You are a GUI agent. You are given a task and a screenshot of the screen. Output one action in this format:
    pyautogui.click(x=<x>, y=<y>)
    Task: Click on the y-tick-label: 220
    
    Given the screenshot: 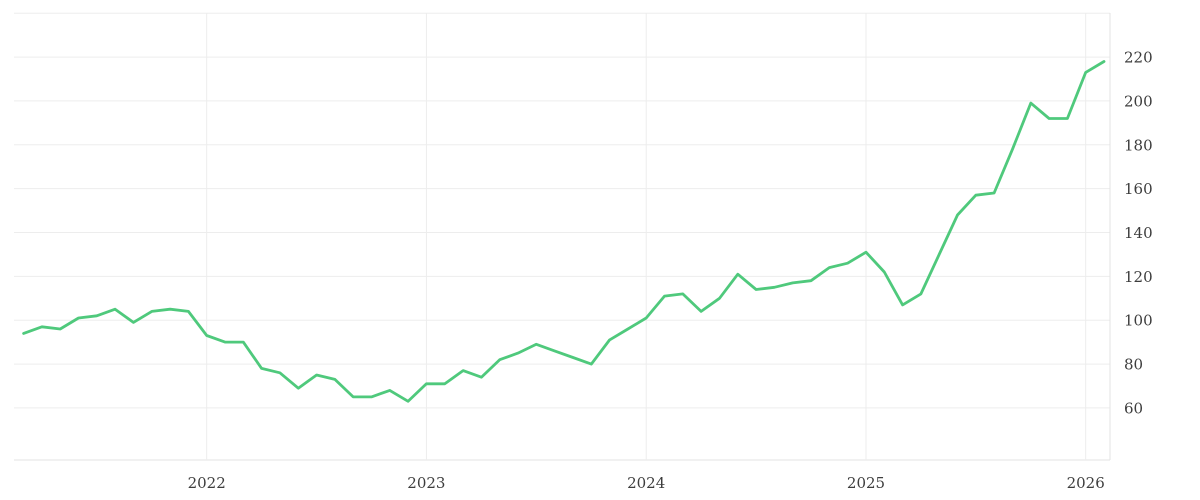 What is the action you would take?
    pyautogui.click(x=1138, y=58)
    